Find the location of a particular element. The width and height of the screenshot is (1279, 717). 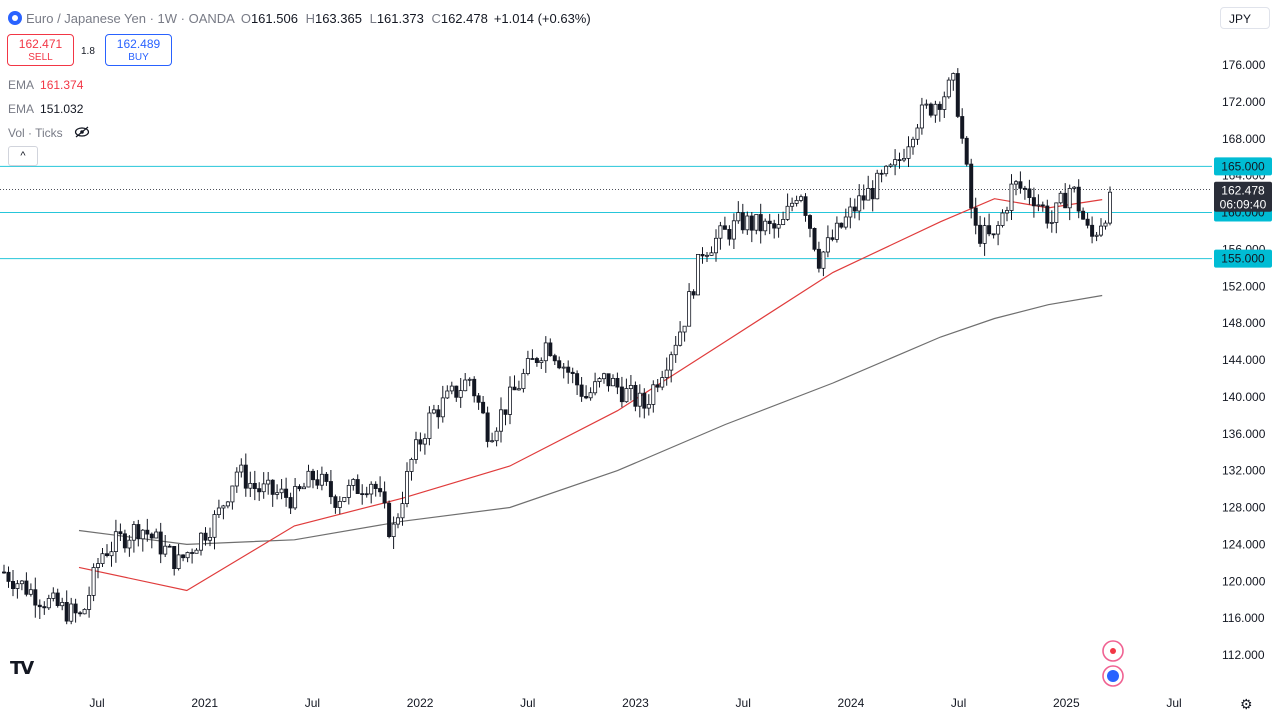

y-tick-label: 152.000 is located at coordinates (1244, 286).